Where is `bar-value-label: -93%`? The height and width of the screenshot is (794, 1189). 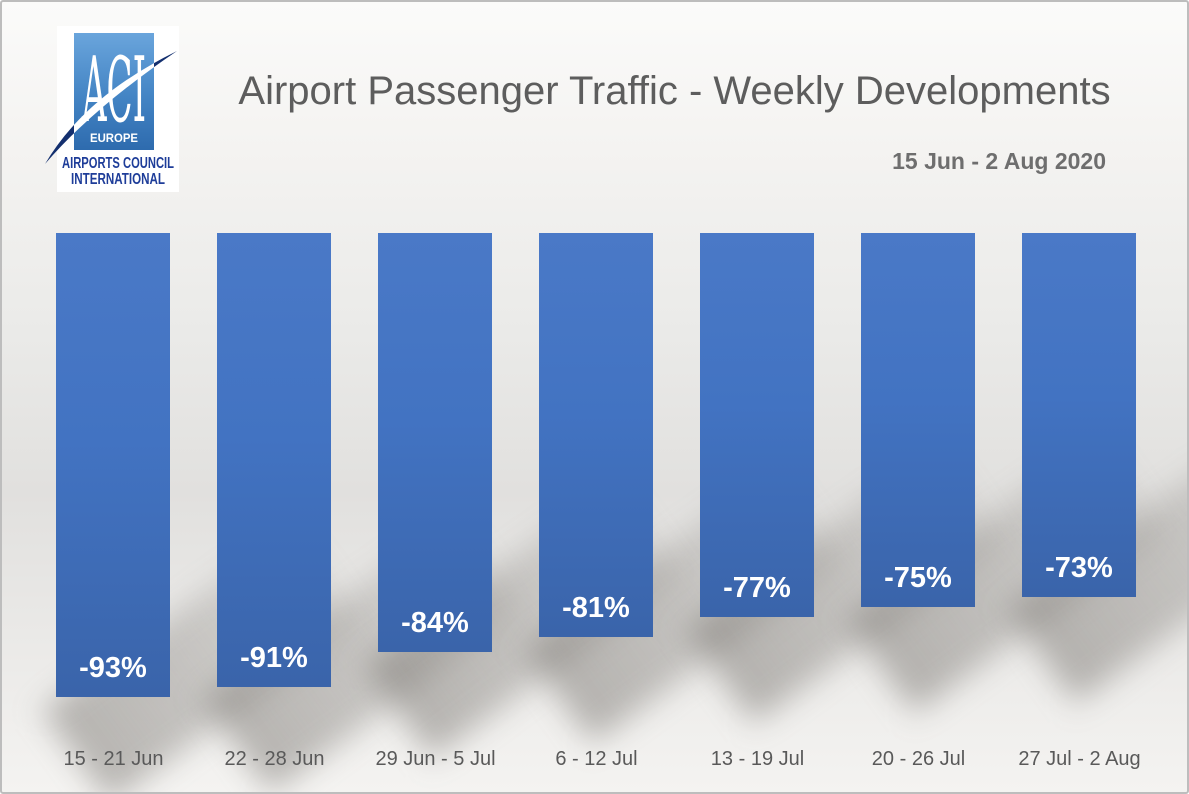 bar-value-label: -93% is located at coordinates (113, 668).